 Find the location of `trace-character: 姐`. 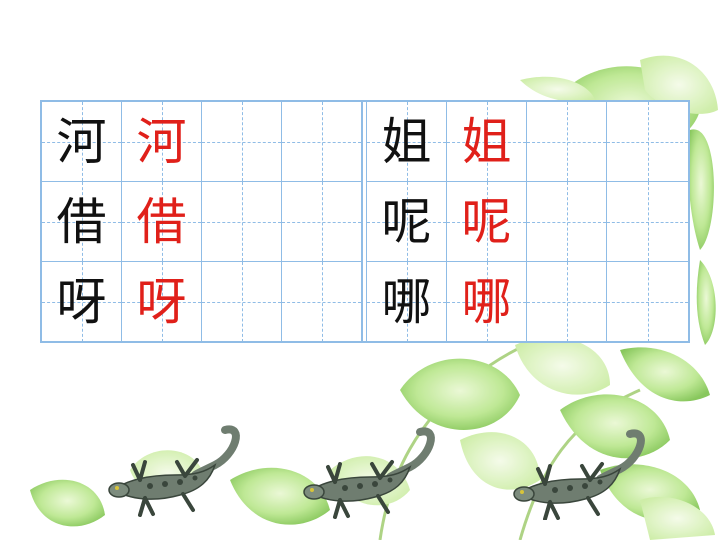

trace-character: 姐 is located at coordinates (486, 141).